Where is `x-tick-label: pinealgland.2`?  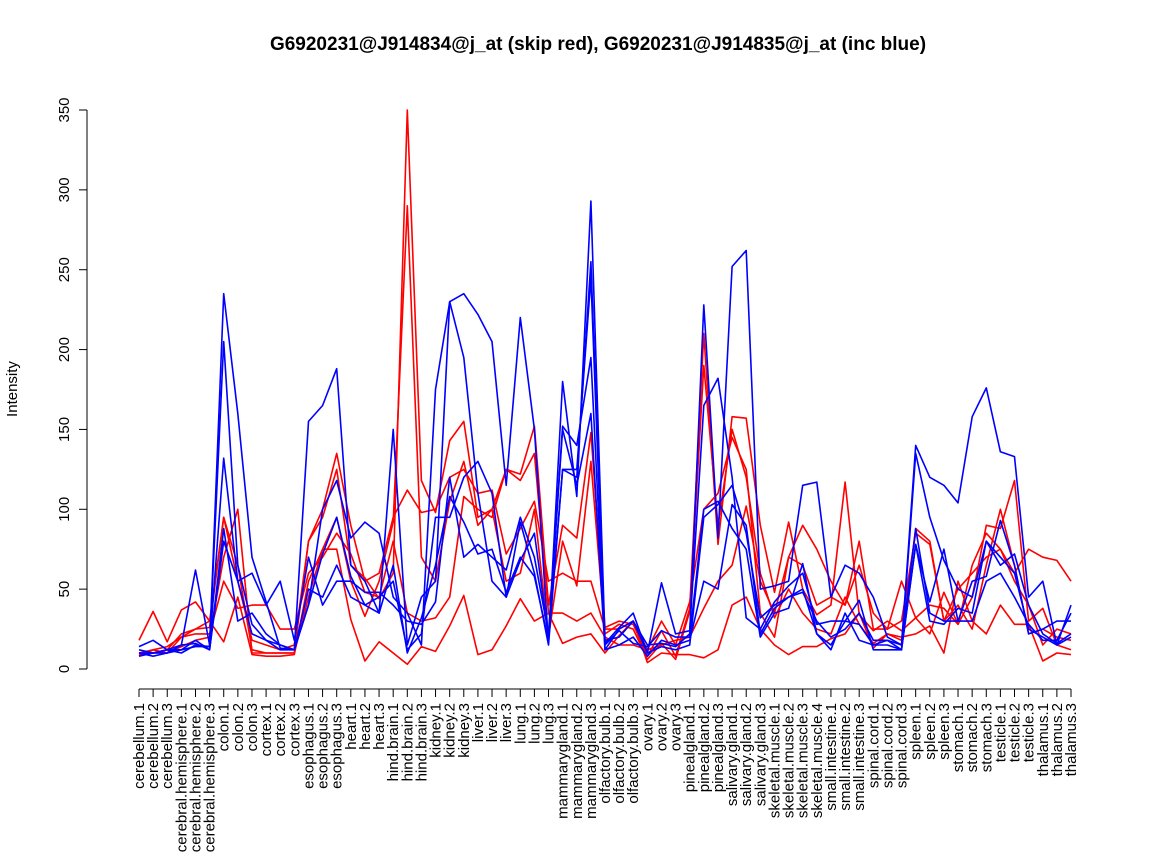 x-tick-label: pinealgland.2 is located at coordinates (704, 747).